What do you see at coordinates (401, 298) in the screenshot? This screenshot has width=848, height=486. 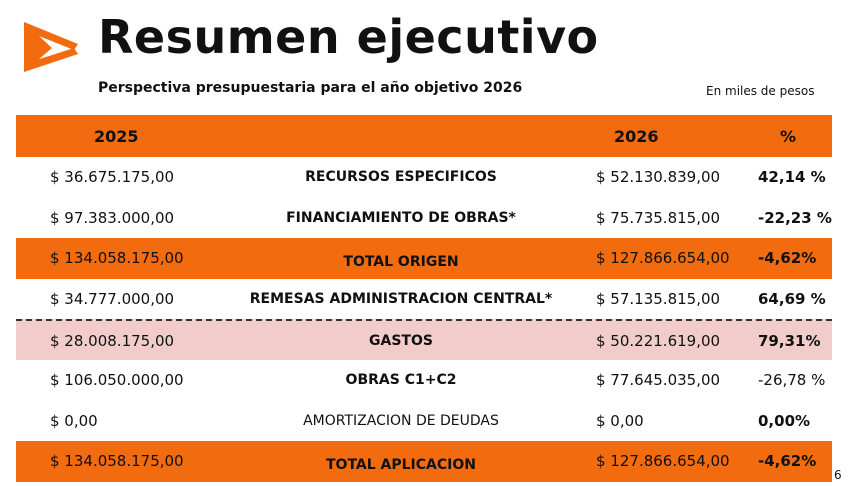 I see `table-cell: REMESAS ADMINISTRACION CENTRAL*` at bounding box center [401, 298].